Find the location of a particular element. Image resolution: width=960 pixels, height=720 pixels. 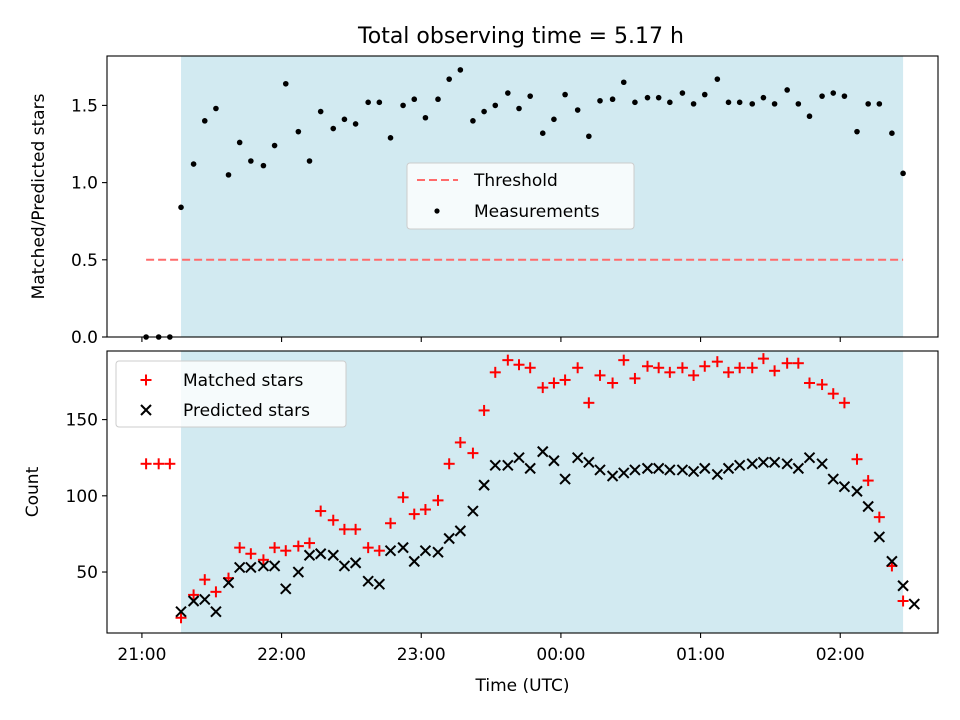

ratio-y-tick-label: 0.0 is located at coordinates (84, 338).